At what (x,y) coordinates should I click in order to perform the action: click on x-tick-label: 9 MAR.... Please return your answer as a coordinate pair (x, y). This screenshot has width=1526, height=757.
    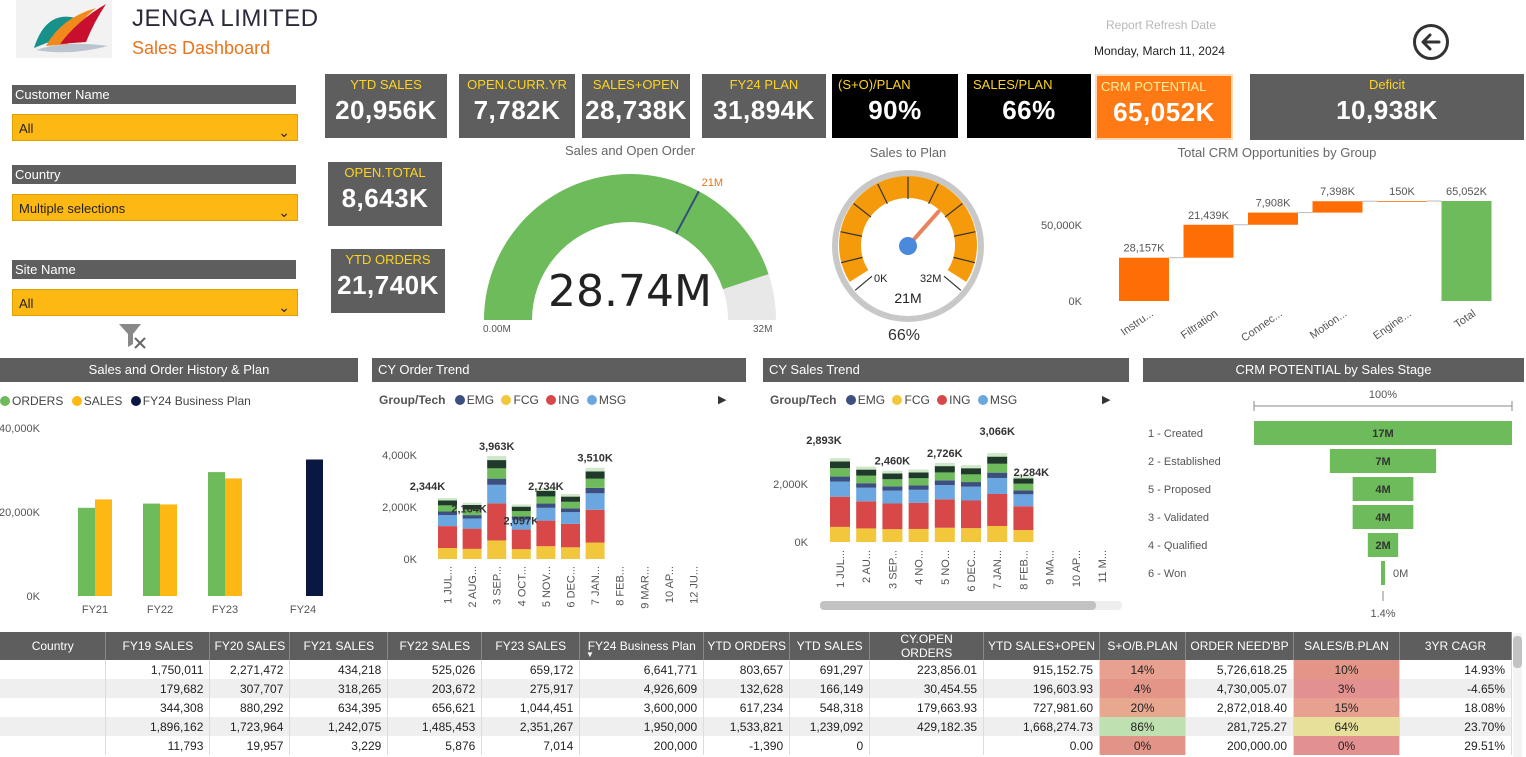
    Looking at the image, I should click on (645, 587).